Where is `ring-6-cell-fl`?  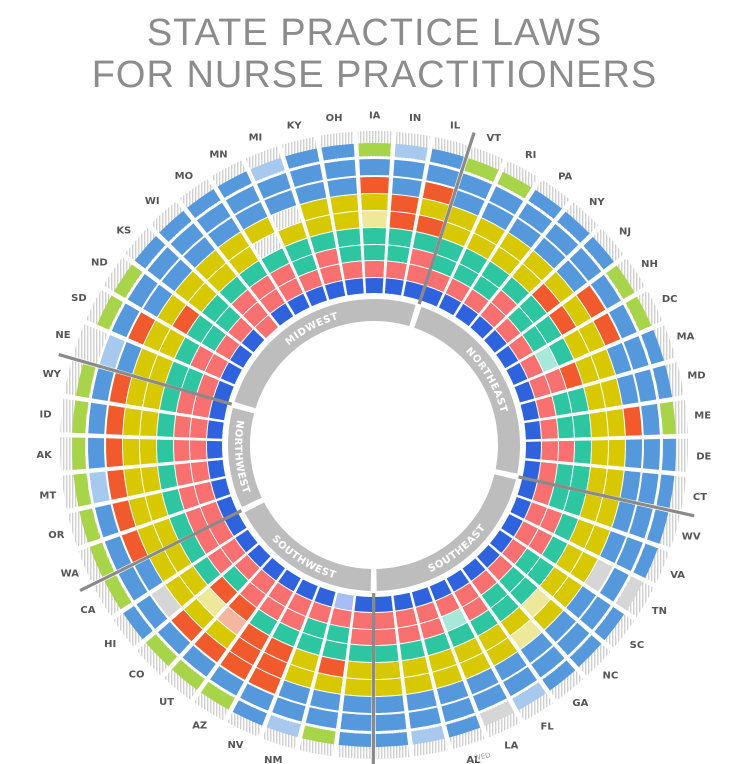 ring-6-cell-fl is located at coordinates (484, 623).